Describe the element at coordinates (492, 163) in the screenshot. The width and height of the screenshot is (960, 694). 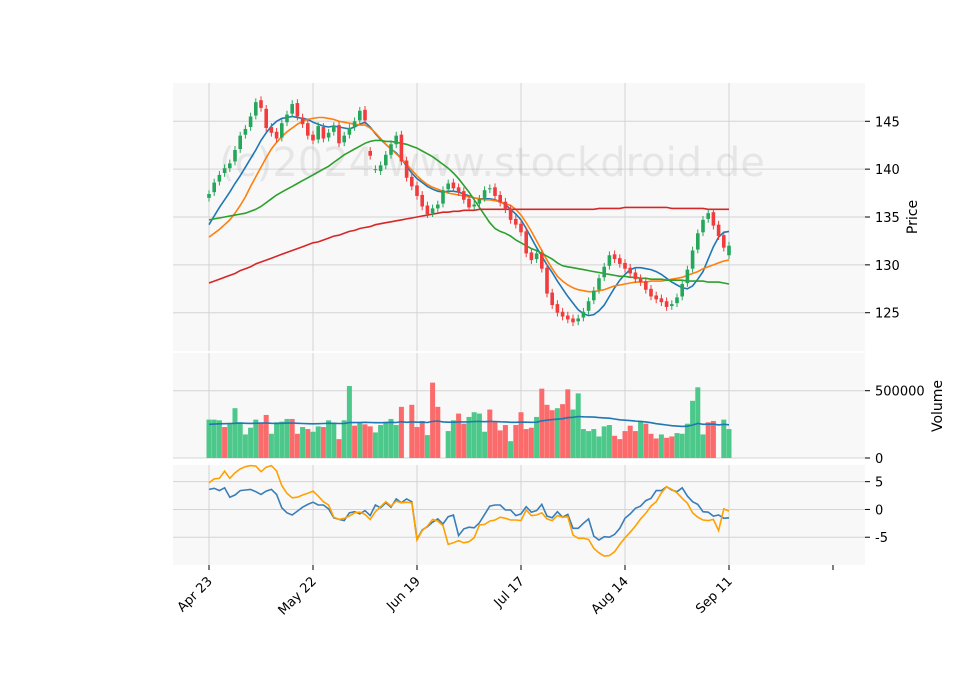
I see `watermark: (c)2024 www.stockdroid.de` at that location.